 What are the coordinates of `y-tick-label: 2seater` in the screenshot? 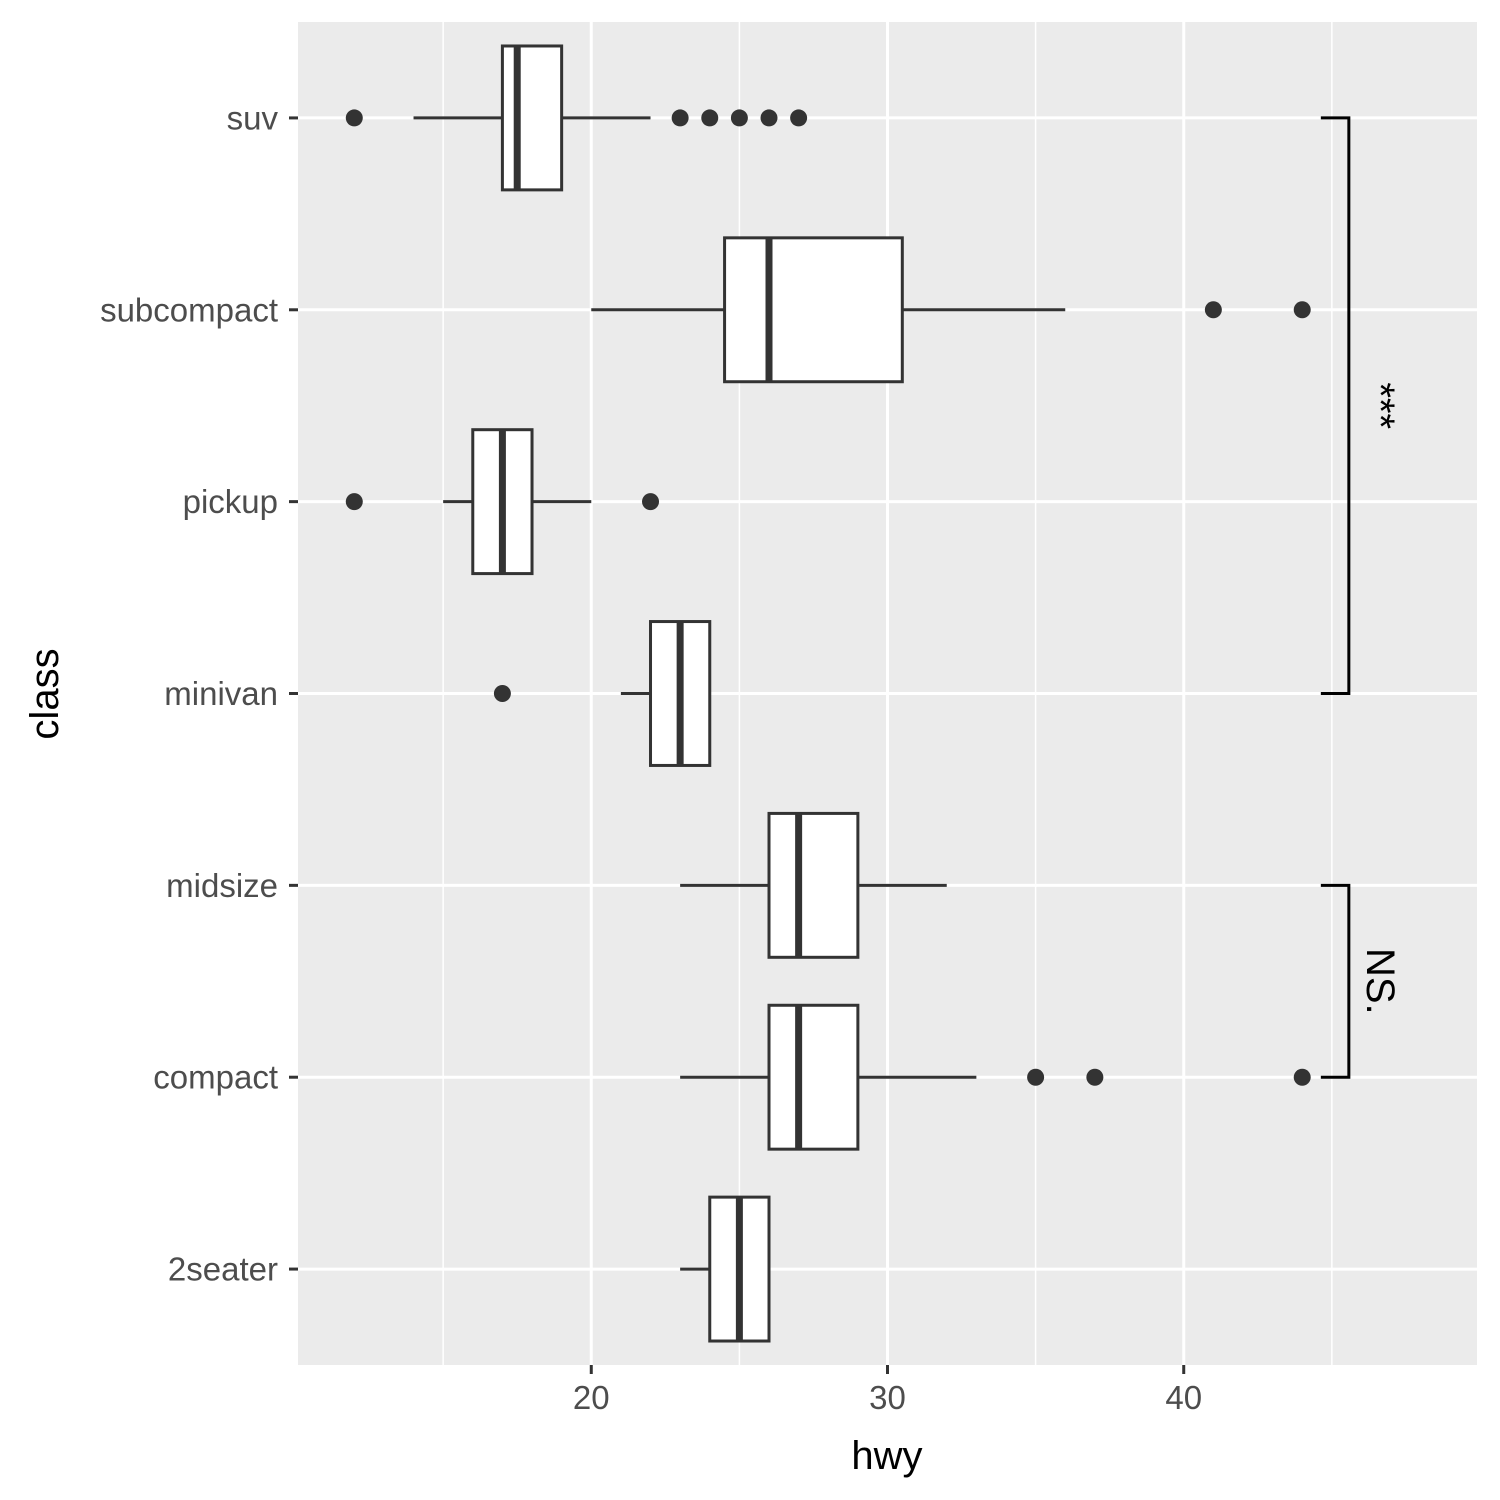 It's located at (223, 1269).